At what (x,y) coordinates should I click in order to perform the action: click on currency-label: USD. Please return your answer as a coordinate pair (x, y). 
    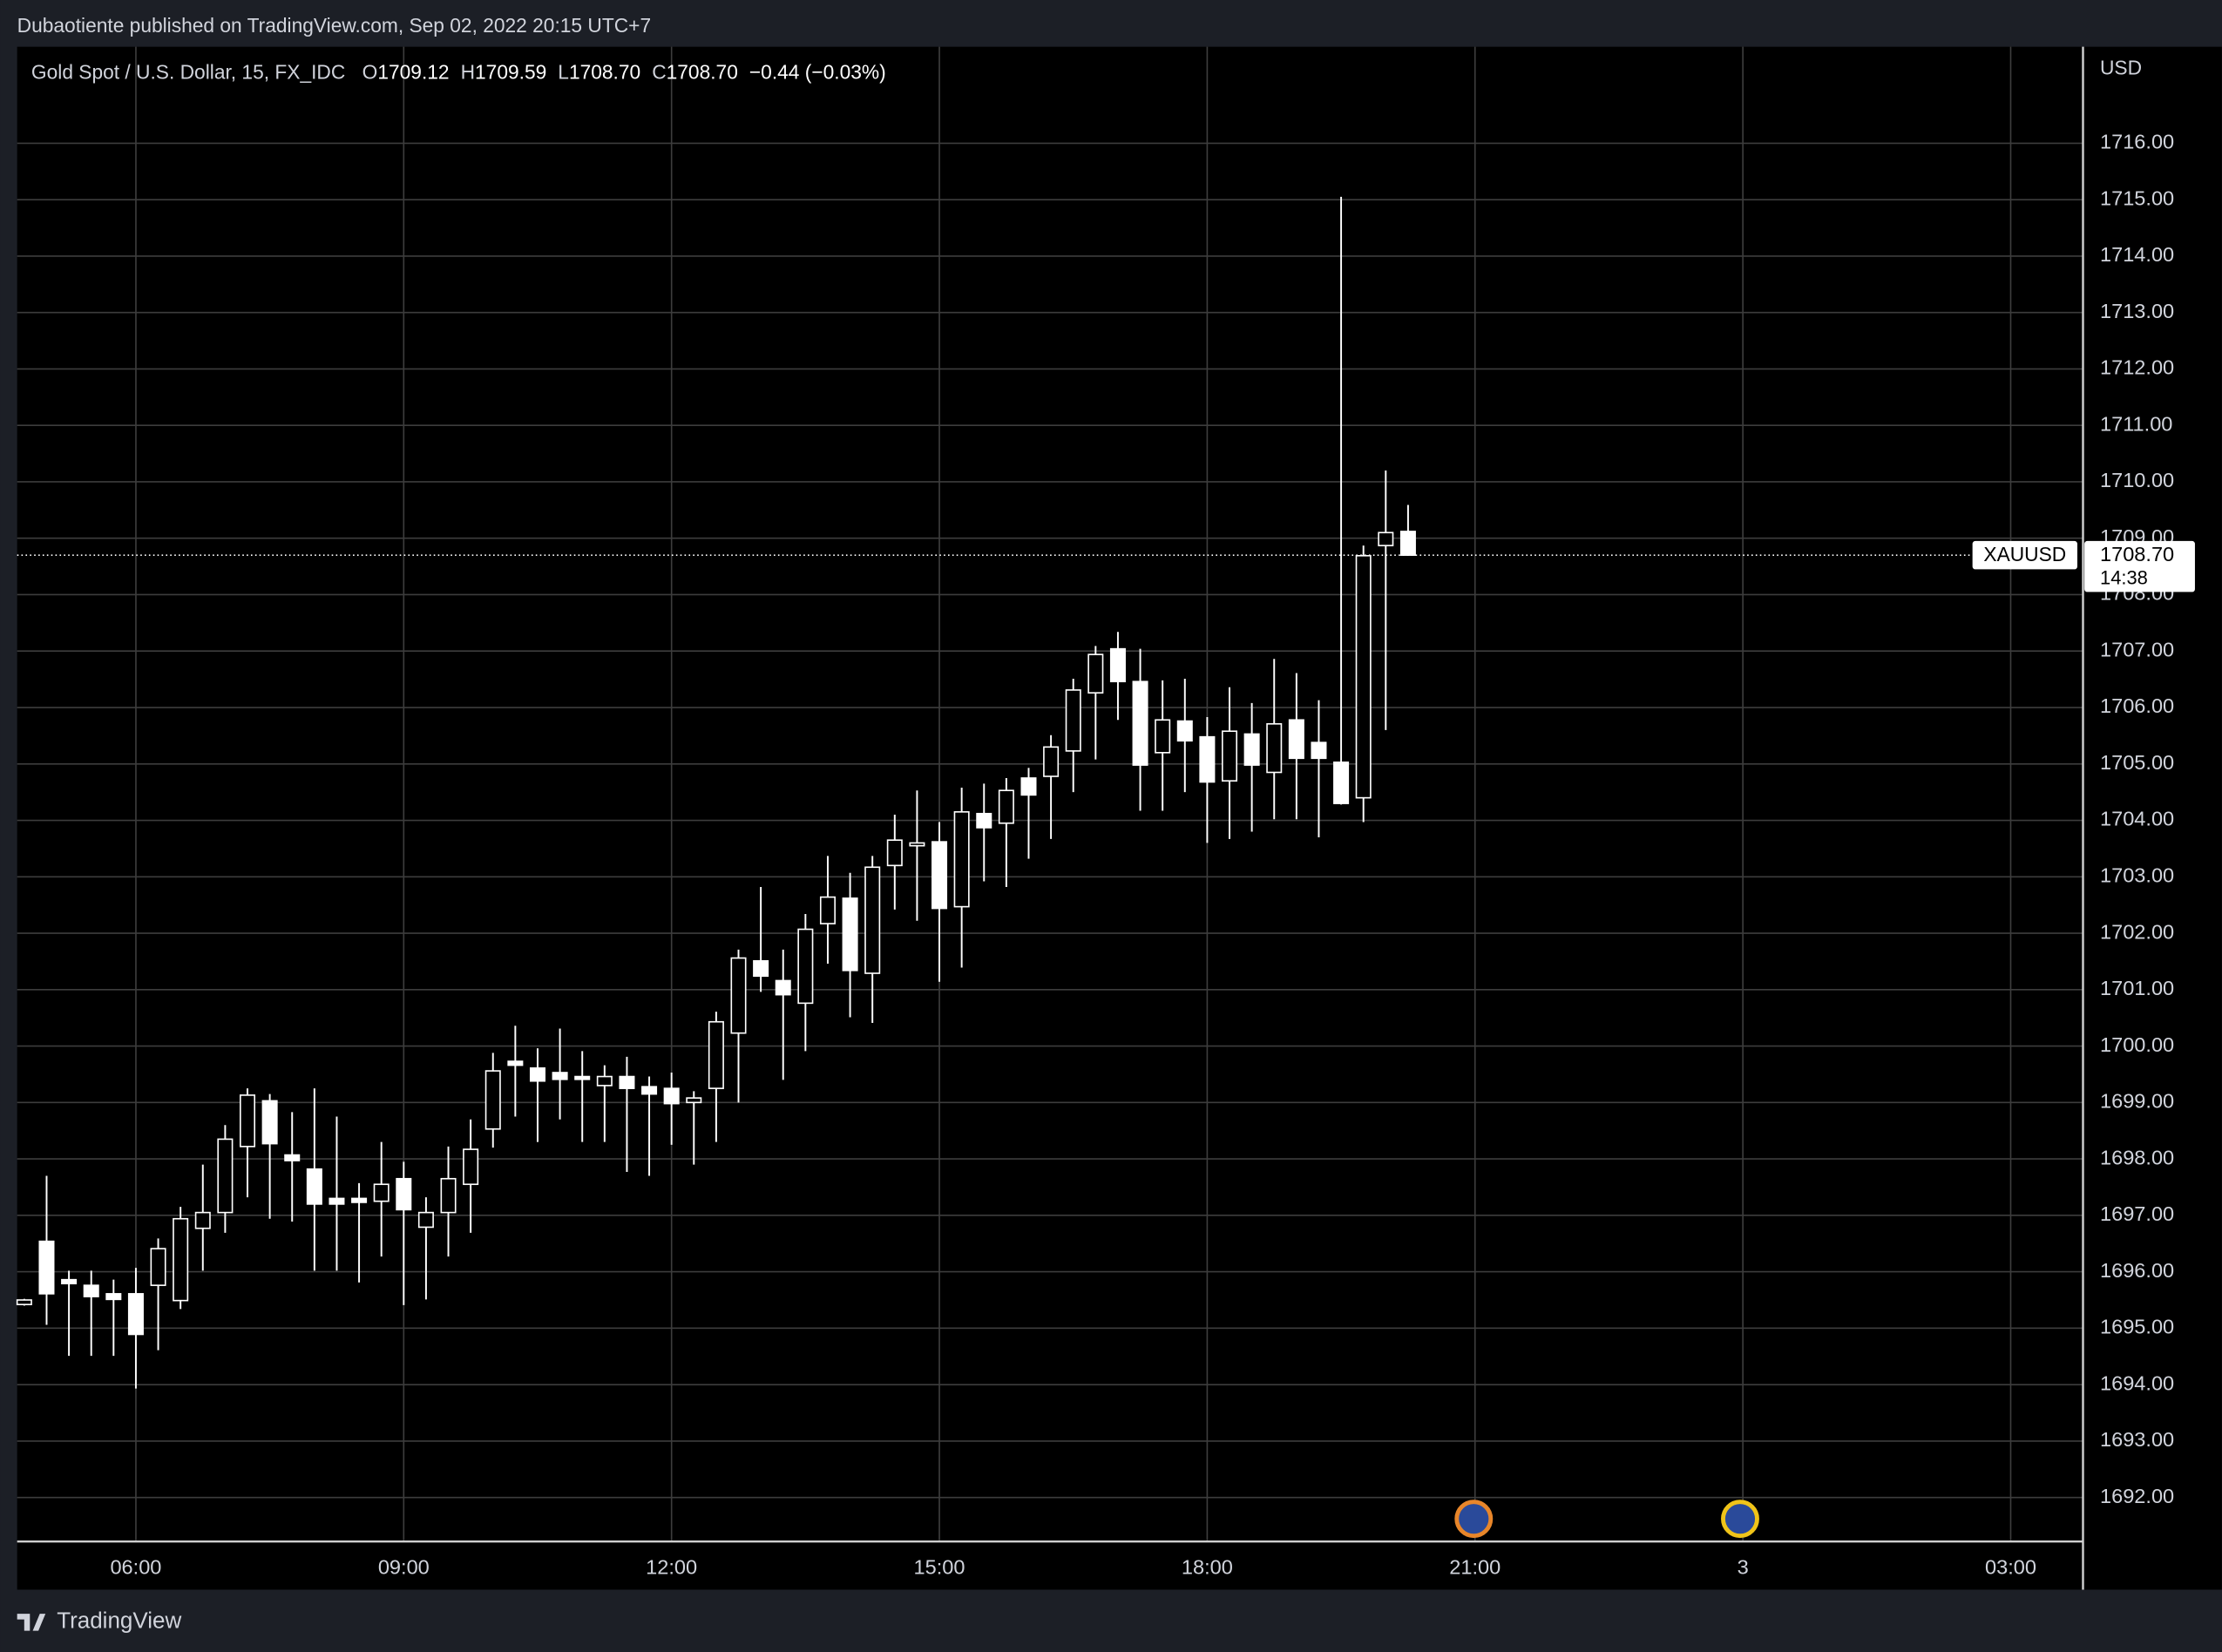
    Looking at the image, I should click on (2121, 68).